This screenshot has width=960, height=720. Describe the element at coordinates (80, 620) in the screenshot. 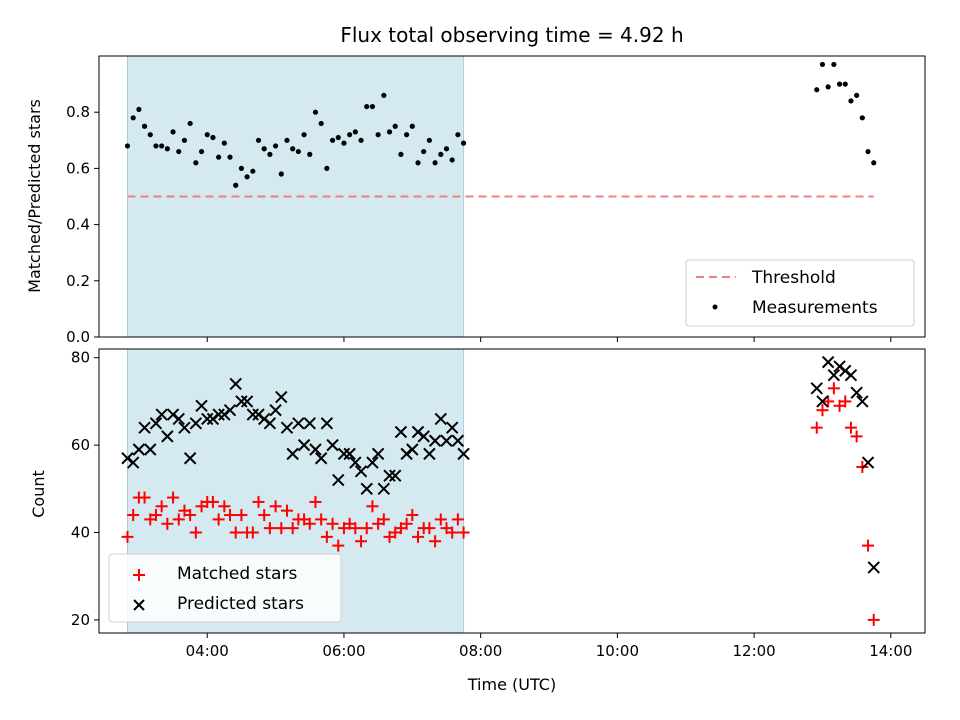

I see `bottom-y-tick-label: 20` at that location.